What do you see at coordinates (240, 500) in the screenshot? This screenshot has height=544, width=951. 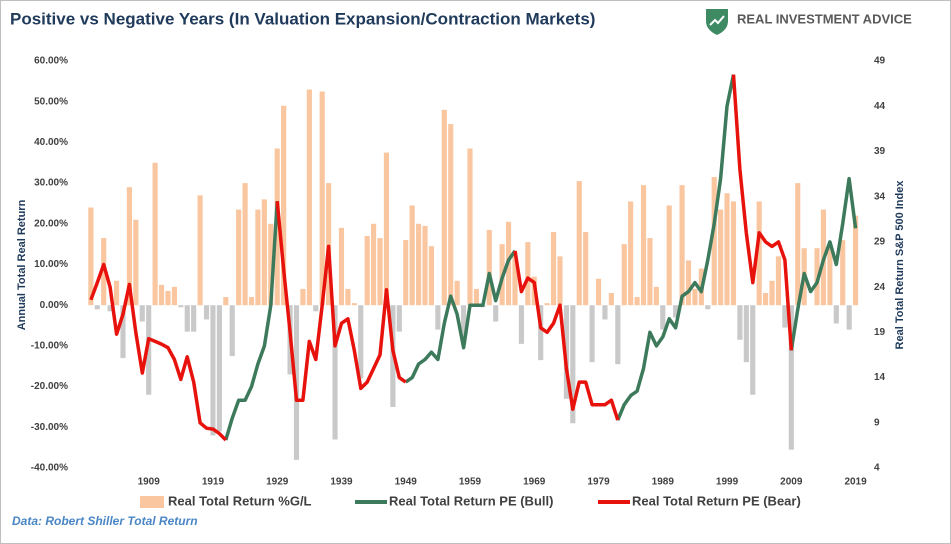 I see `legend-label: Real Total Return %G/L` at bounding box center [240, 500].